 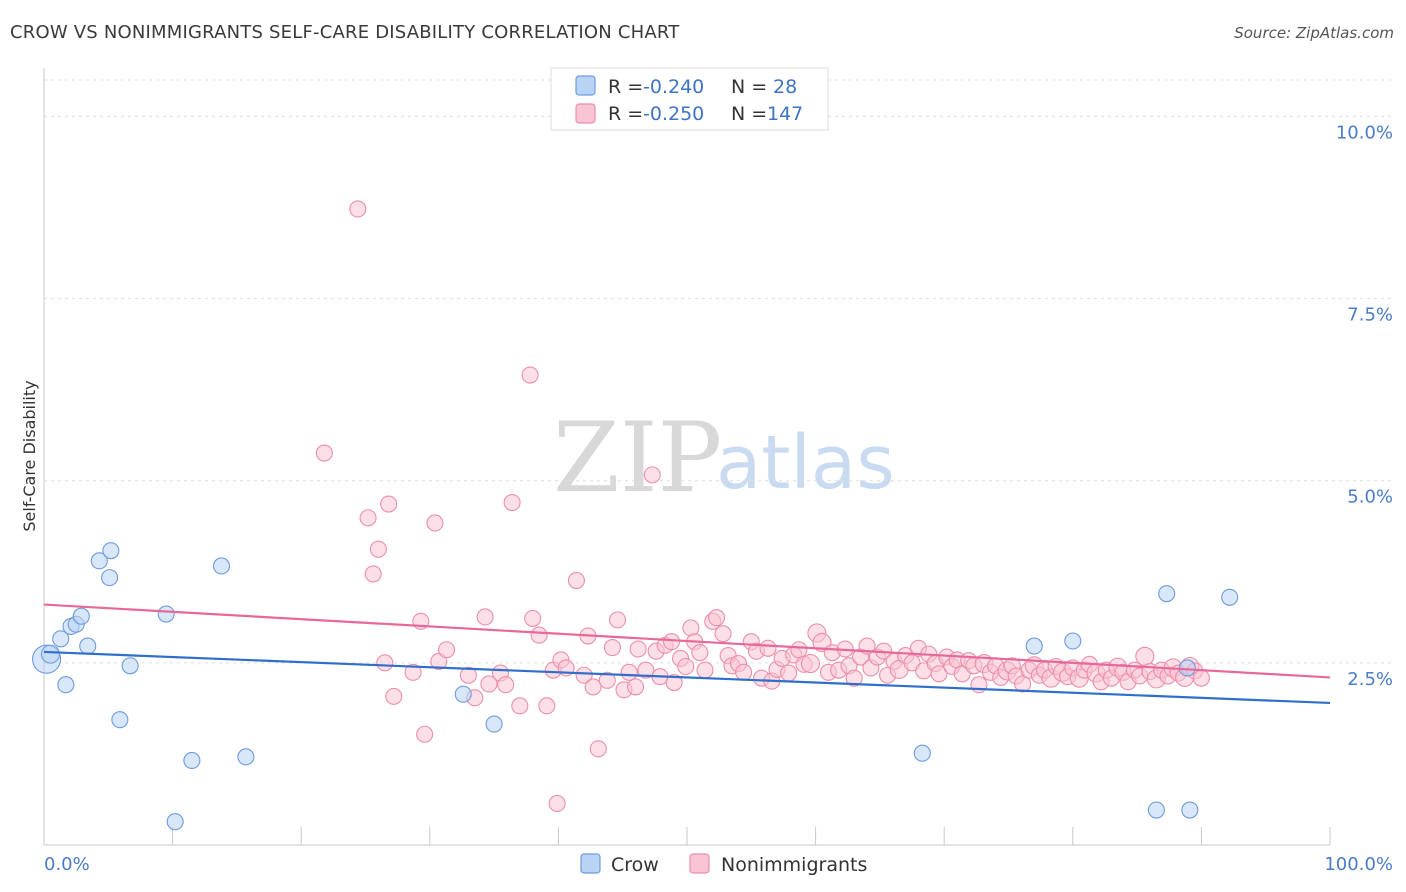 What do you see at coordinates (794, 865) in the screenshot?
I see `bottom-legend-label-nonimmigrants: Nonimmigrants` at bounding box center [794, 865].